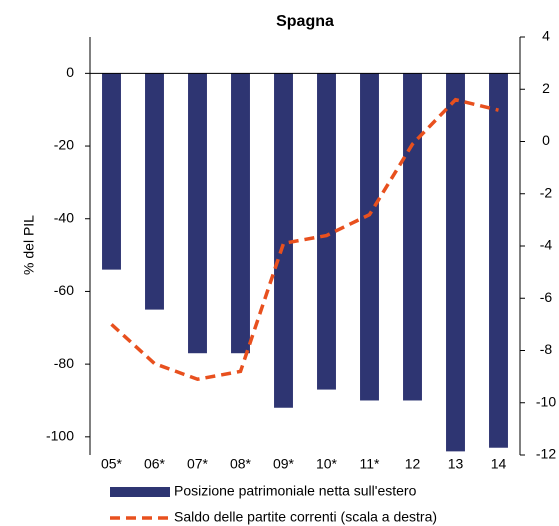 The width and height of the screenshot is (559, 526). Describe the element at coordinates (112, 464) in the screenshot. I see `x-tick-label: 05*` at that location.